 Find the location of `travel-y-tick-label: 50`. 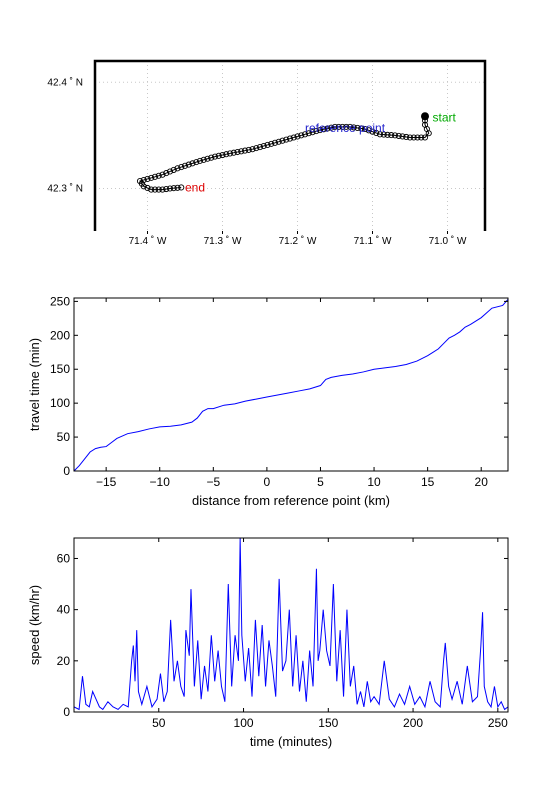

travel-y-tick-label: 50 is located at coordinates (64, 437).